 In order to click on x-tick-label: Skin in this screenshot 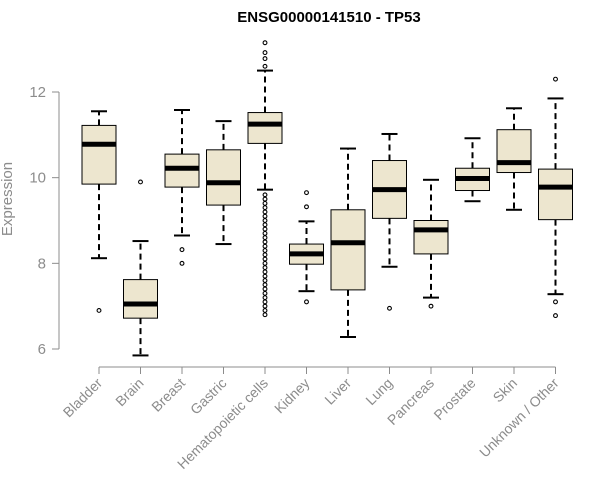, I will do `click(505, 390)`.